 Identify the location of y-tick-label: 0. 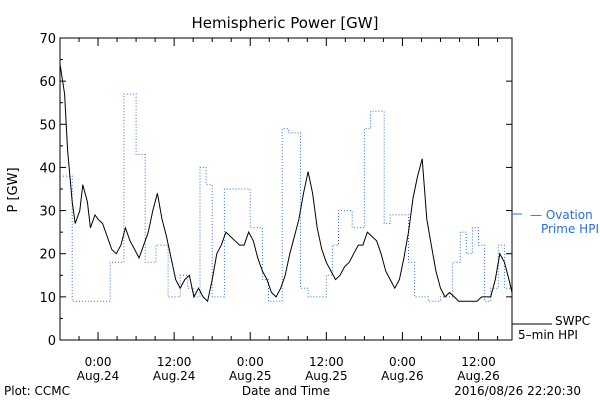
(52, 341).